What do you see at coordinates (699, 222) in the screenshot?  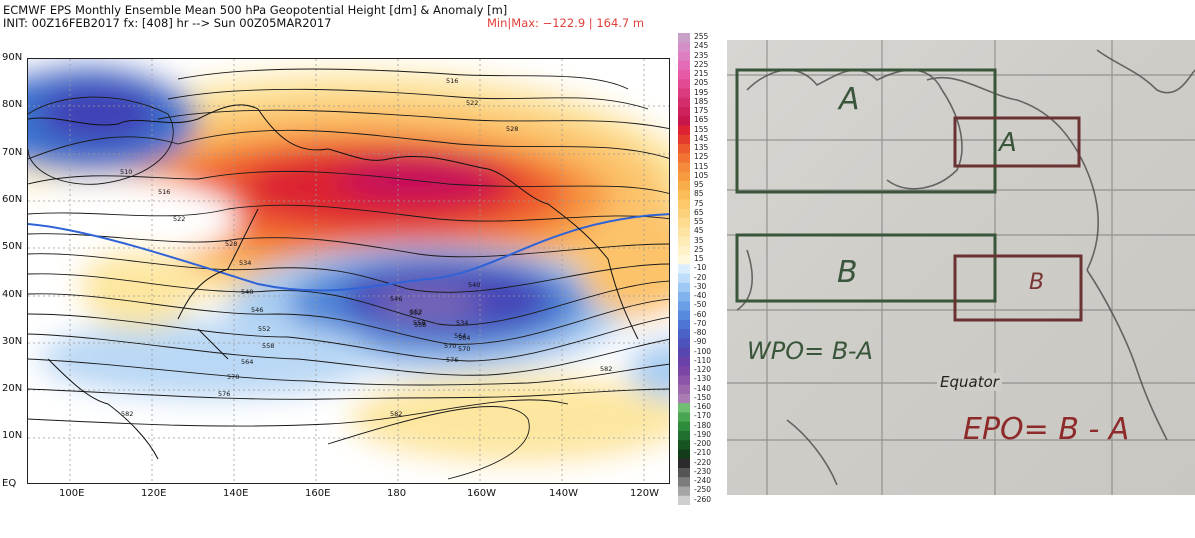 I see `colorbar-label: 55` at bounding box center [699, 222].